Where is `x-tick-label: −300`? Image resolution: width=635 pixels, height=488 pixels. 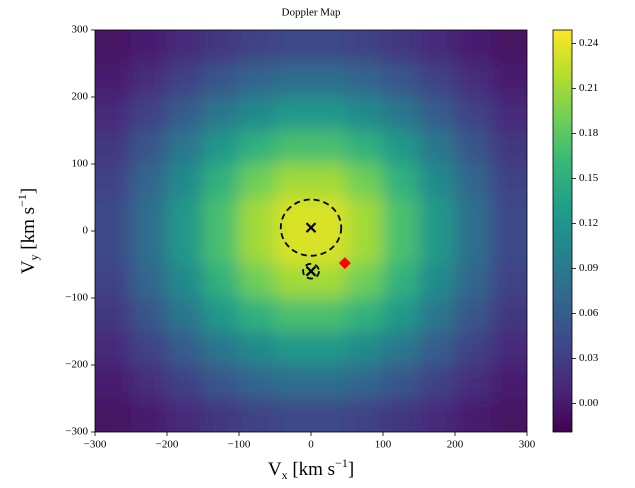 x-tick-label: −300 is located at coordinates (95, 445).